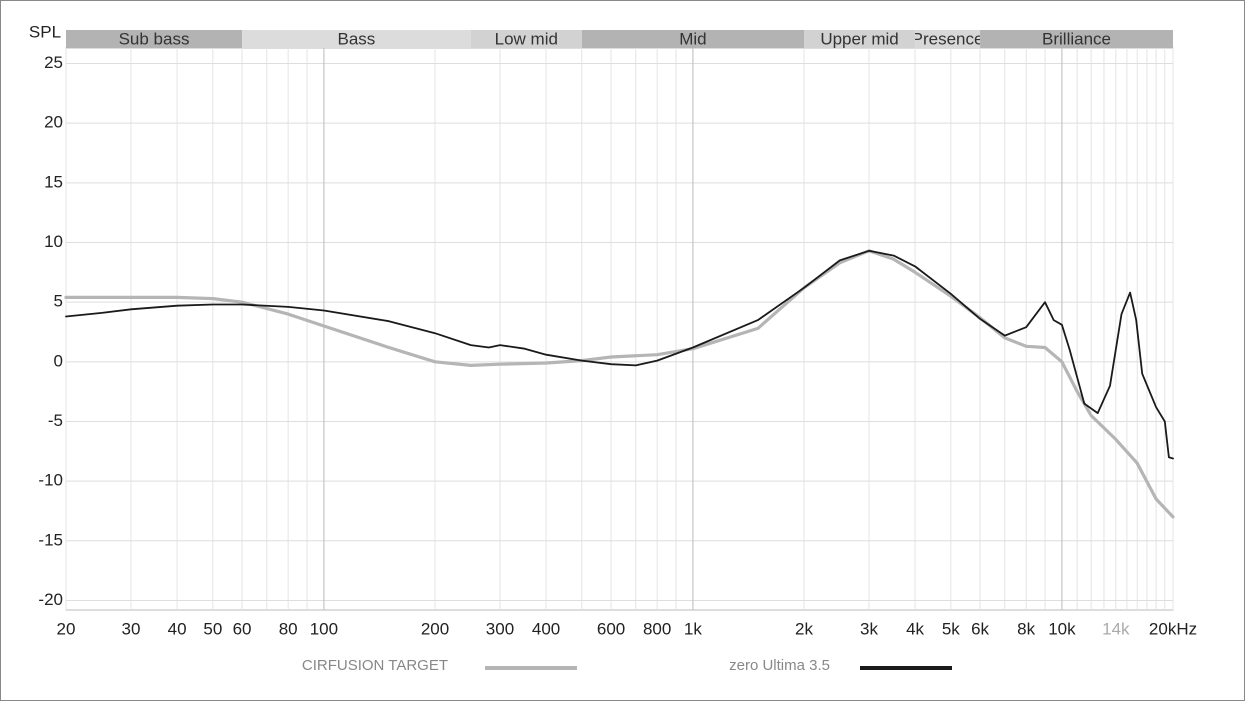 This screenshot has width=1245, height=701. I want to click on band-label: Upper mid, so click(859, 38).